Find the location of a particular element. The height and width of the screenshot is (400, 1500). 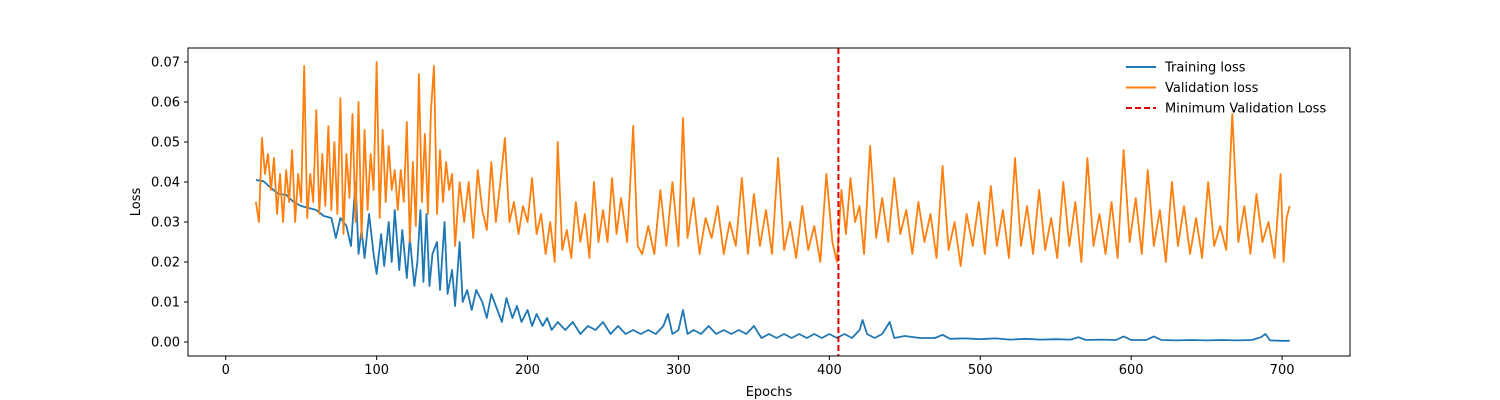

y-tick-label: 0.07 is located at coordinates (165, 63).